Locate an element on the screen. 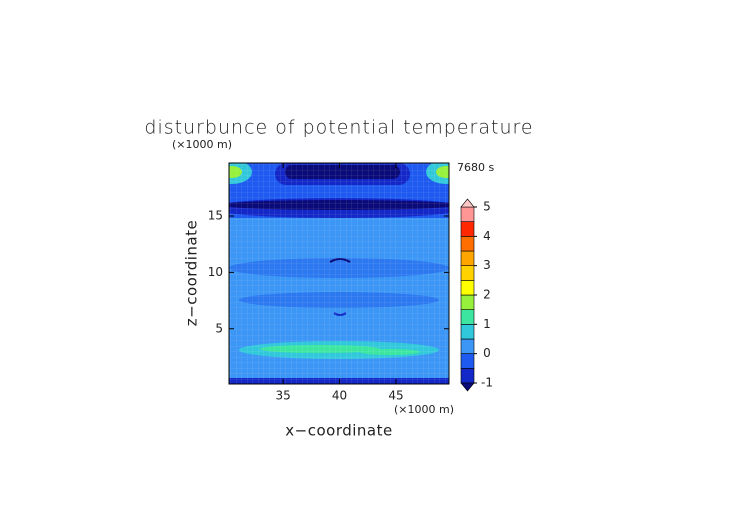 The height and width of the screenshot is (532, 752). colorbar-tick-label: 1 is located at coordinates (487, 324).